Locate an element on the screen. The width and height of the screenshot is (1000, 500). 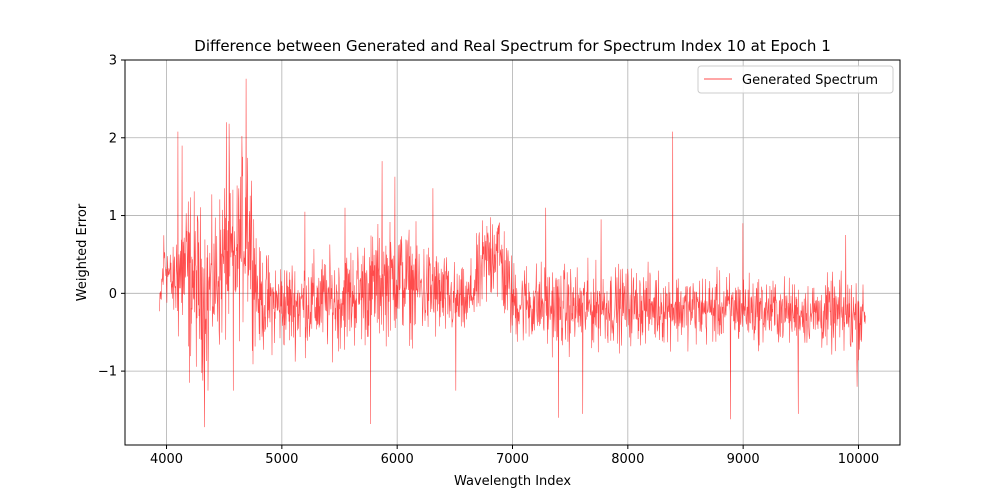
y-tick-label: 3 is located at coordinates (113, 61).